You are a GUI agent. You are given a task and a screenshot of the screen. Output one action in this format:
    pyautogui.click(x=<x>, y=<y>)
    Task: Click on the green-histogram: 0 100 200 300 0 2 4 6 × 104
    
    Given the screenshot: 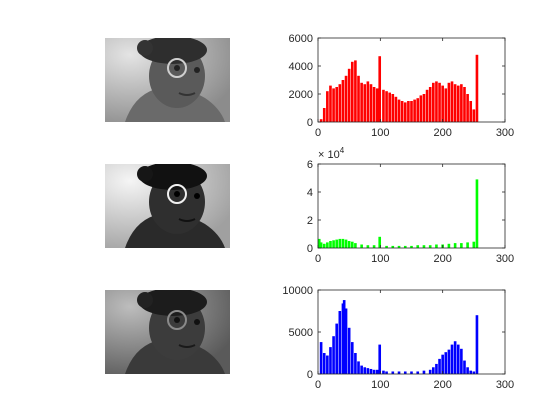 What is the action you would take?
    pyautogui.click(x=410, y=205)
    